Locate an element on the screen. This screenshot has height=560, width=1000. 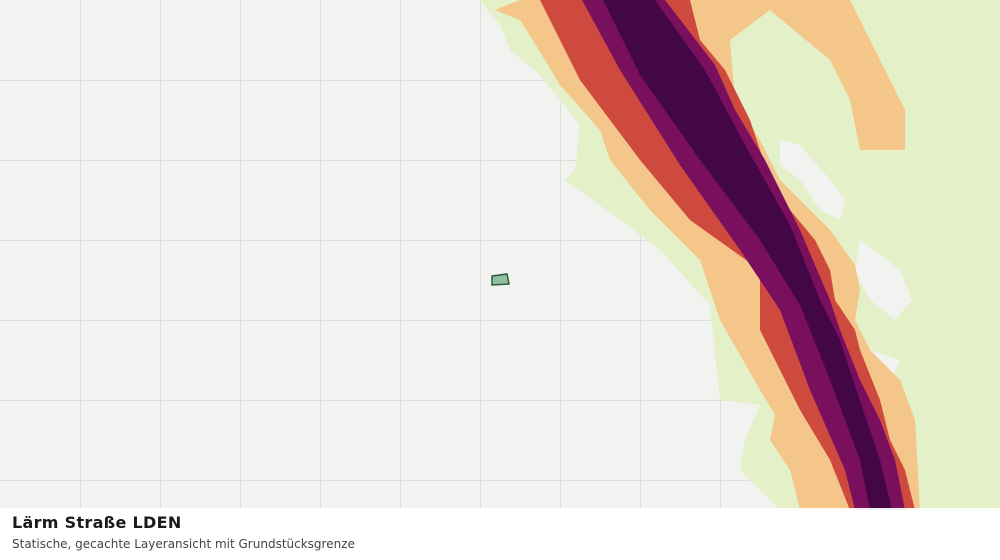
layer-title: Lärm Straße LDEN is located at coordinates (97, 522).